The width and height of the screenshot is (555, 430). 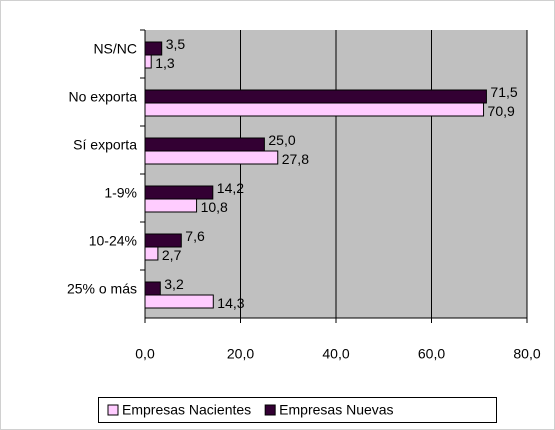 What do you see at coordinates (186, 410) in the screenshot?
I see `legend-label: Empresas Nacientes` at bounding box center [186, 410].